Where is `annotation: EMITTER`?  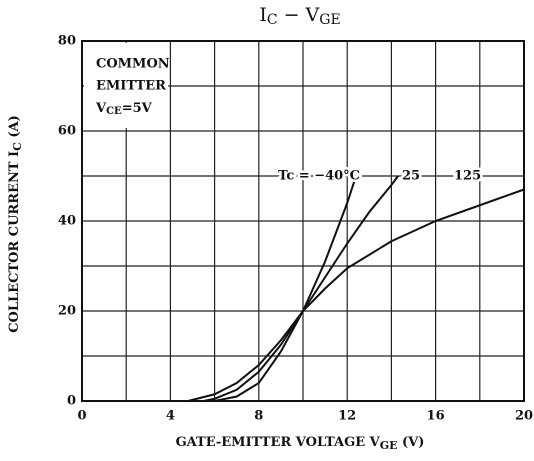
annotation: EMITTER is located at coordinates (131, 86).